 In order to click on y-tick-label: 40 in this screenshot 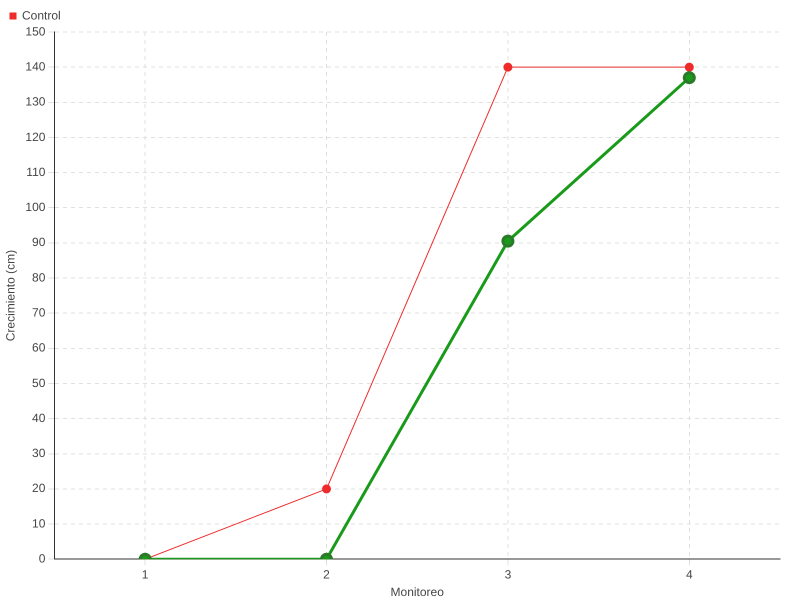, I will do `click(39, 417)`.